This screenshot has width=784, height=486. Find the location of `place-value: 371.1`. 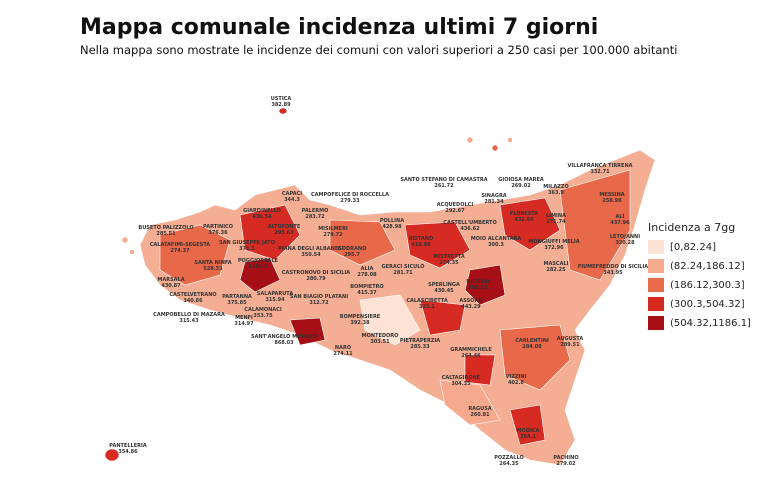

place-value: 371.1 is located at coordinates (247, 249).